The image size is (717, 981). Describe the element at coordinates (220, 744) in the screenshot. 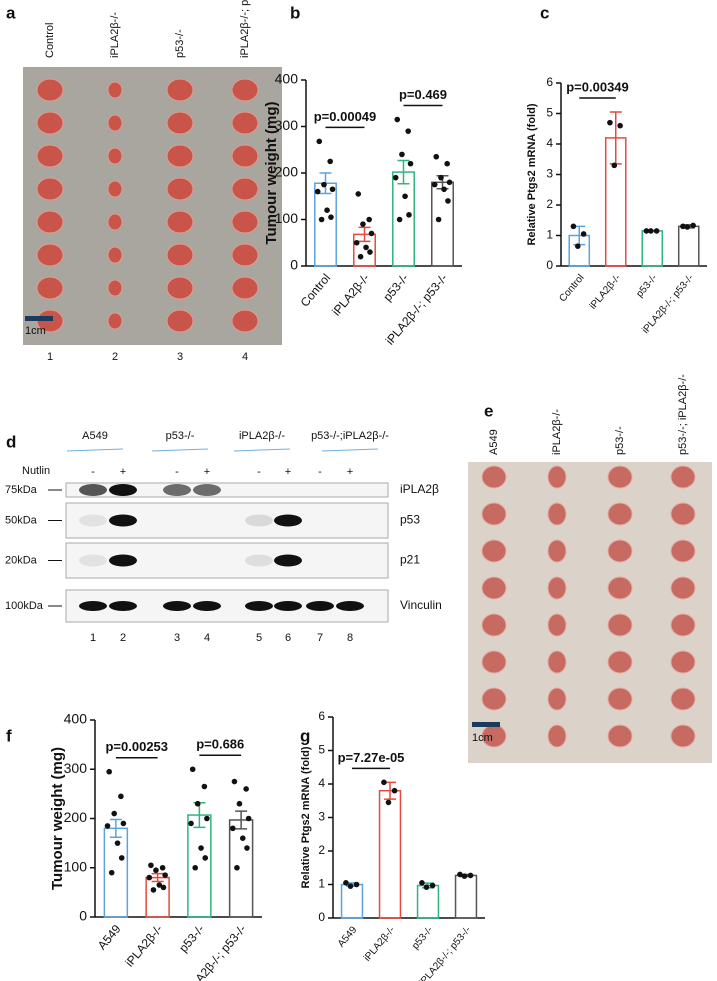

I see `p-value: p=0.686` at that location.